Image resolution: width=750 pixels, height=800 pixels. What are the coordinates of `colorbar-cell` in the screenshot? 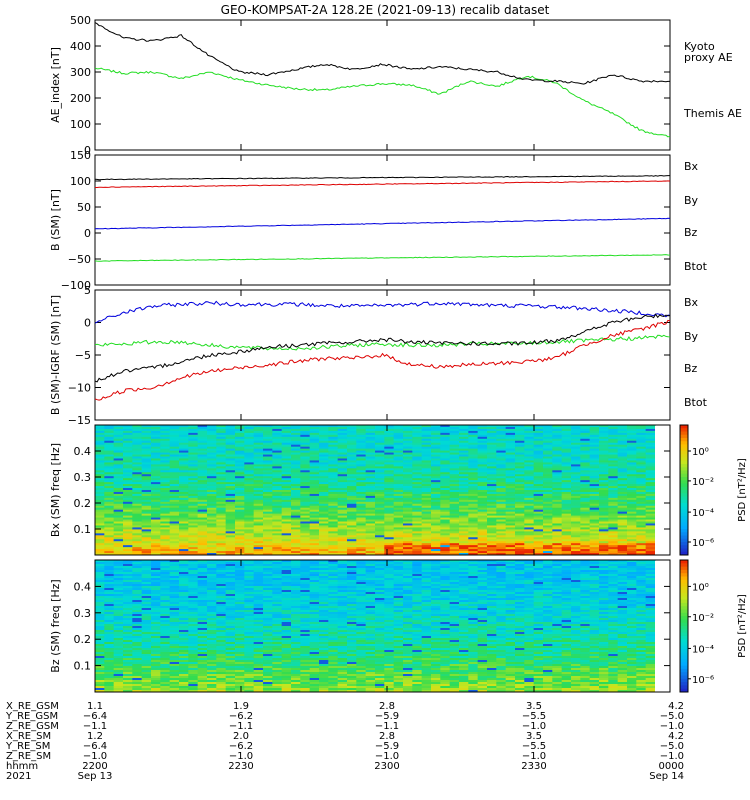 It's located at (684, 501).